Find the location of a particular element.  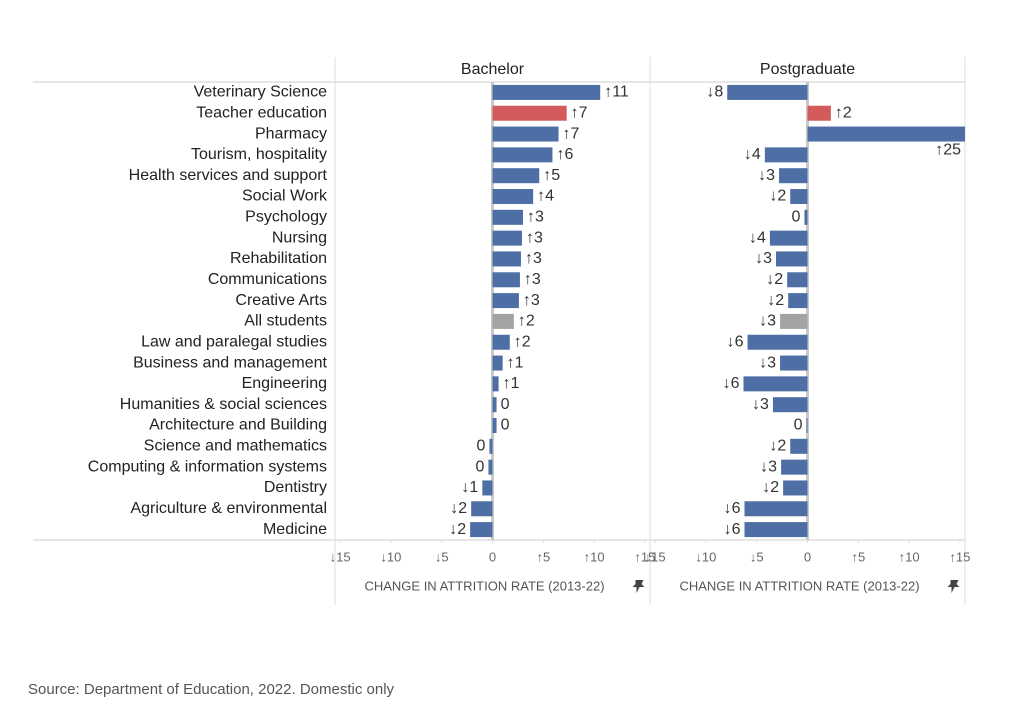

value-label: ↓1 is located at coordinates (469, 487).